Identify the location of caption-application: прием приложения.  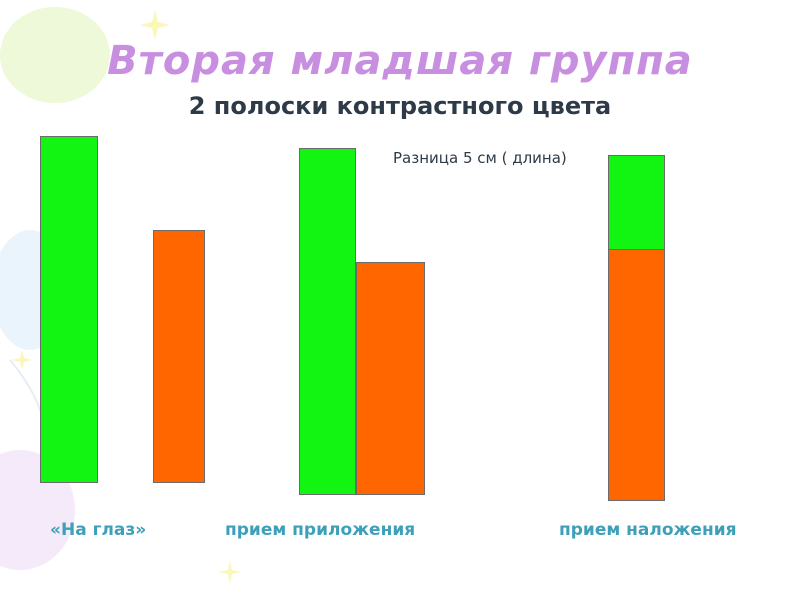
(320, 530).